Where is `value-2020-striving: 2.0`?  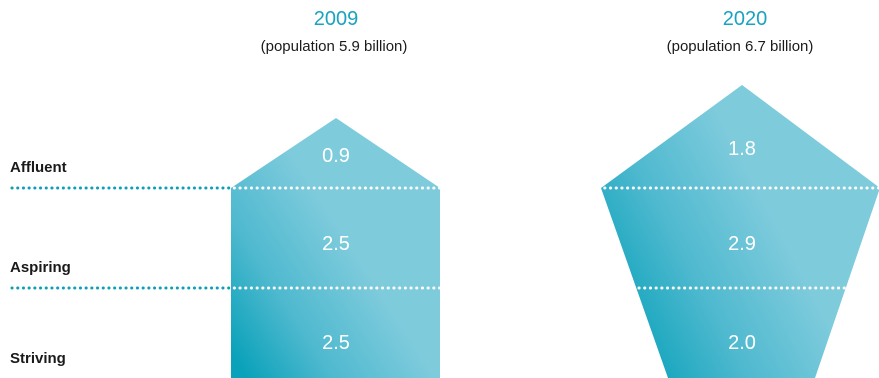 value-2020-striving: 2.0 is located at coordinates (742, 343).